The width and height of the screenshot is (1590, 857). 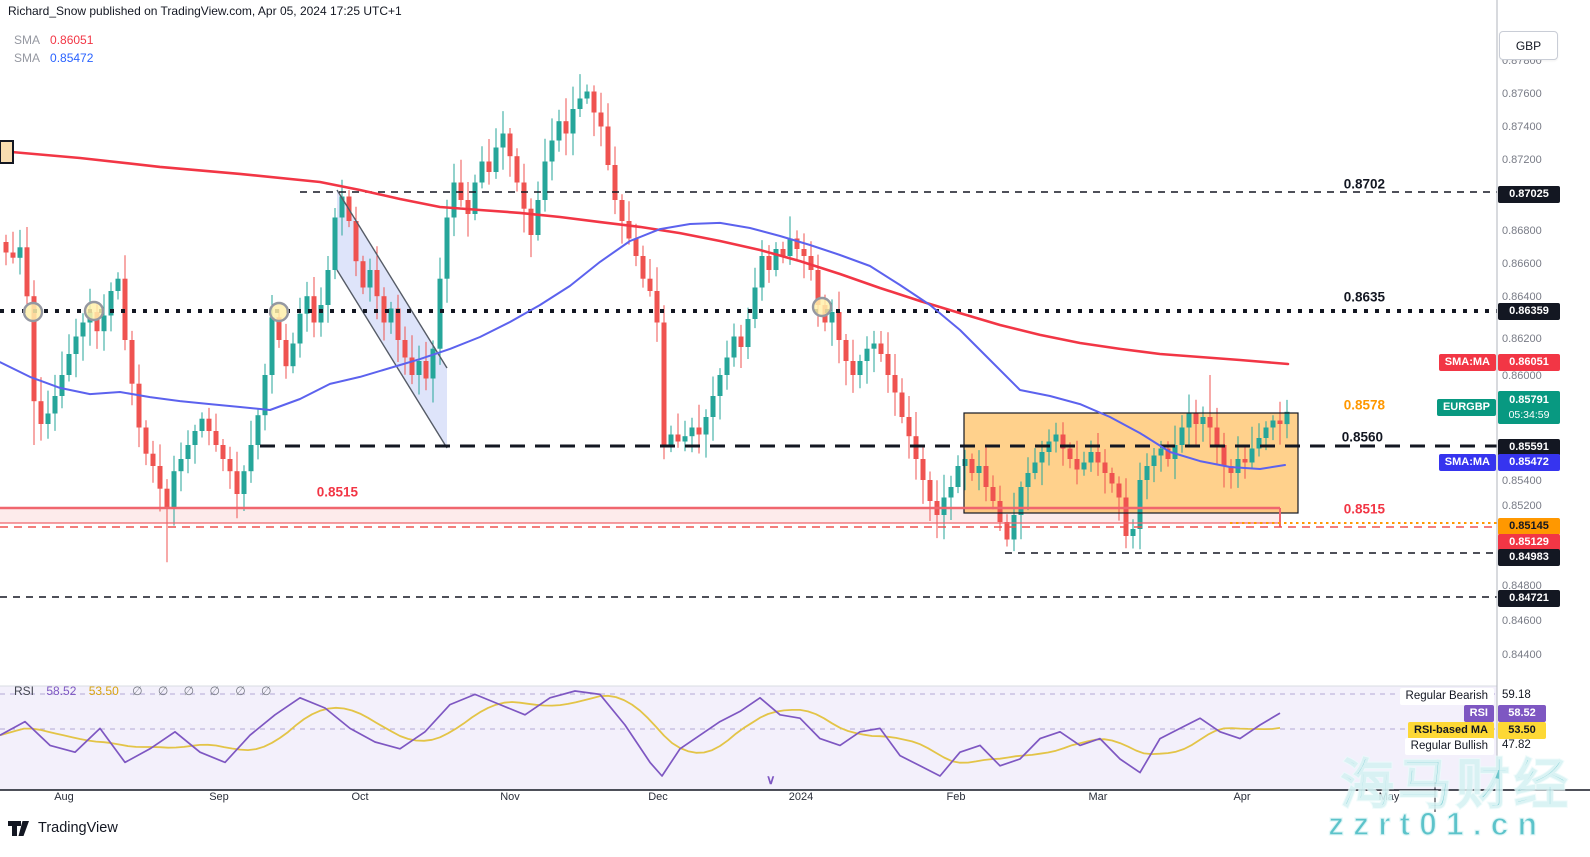 What do you see at coordinates (1528, 45) in the screenshot?
I see `currency-toggle-button: GBP` at bounding box center [1528, 45].